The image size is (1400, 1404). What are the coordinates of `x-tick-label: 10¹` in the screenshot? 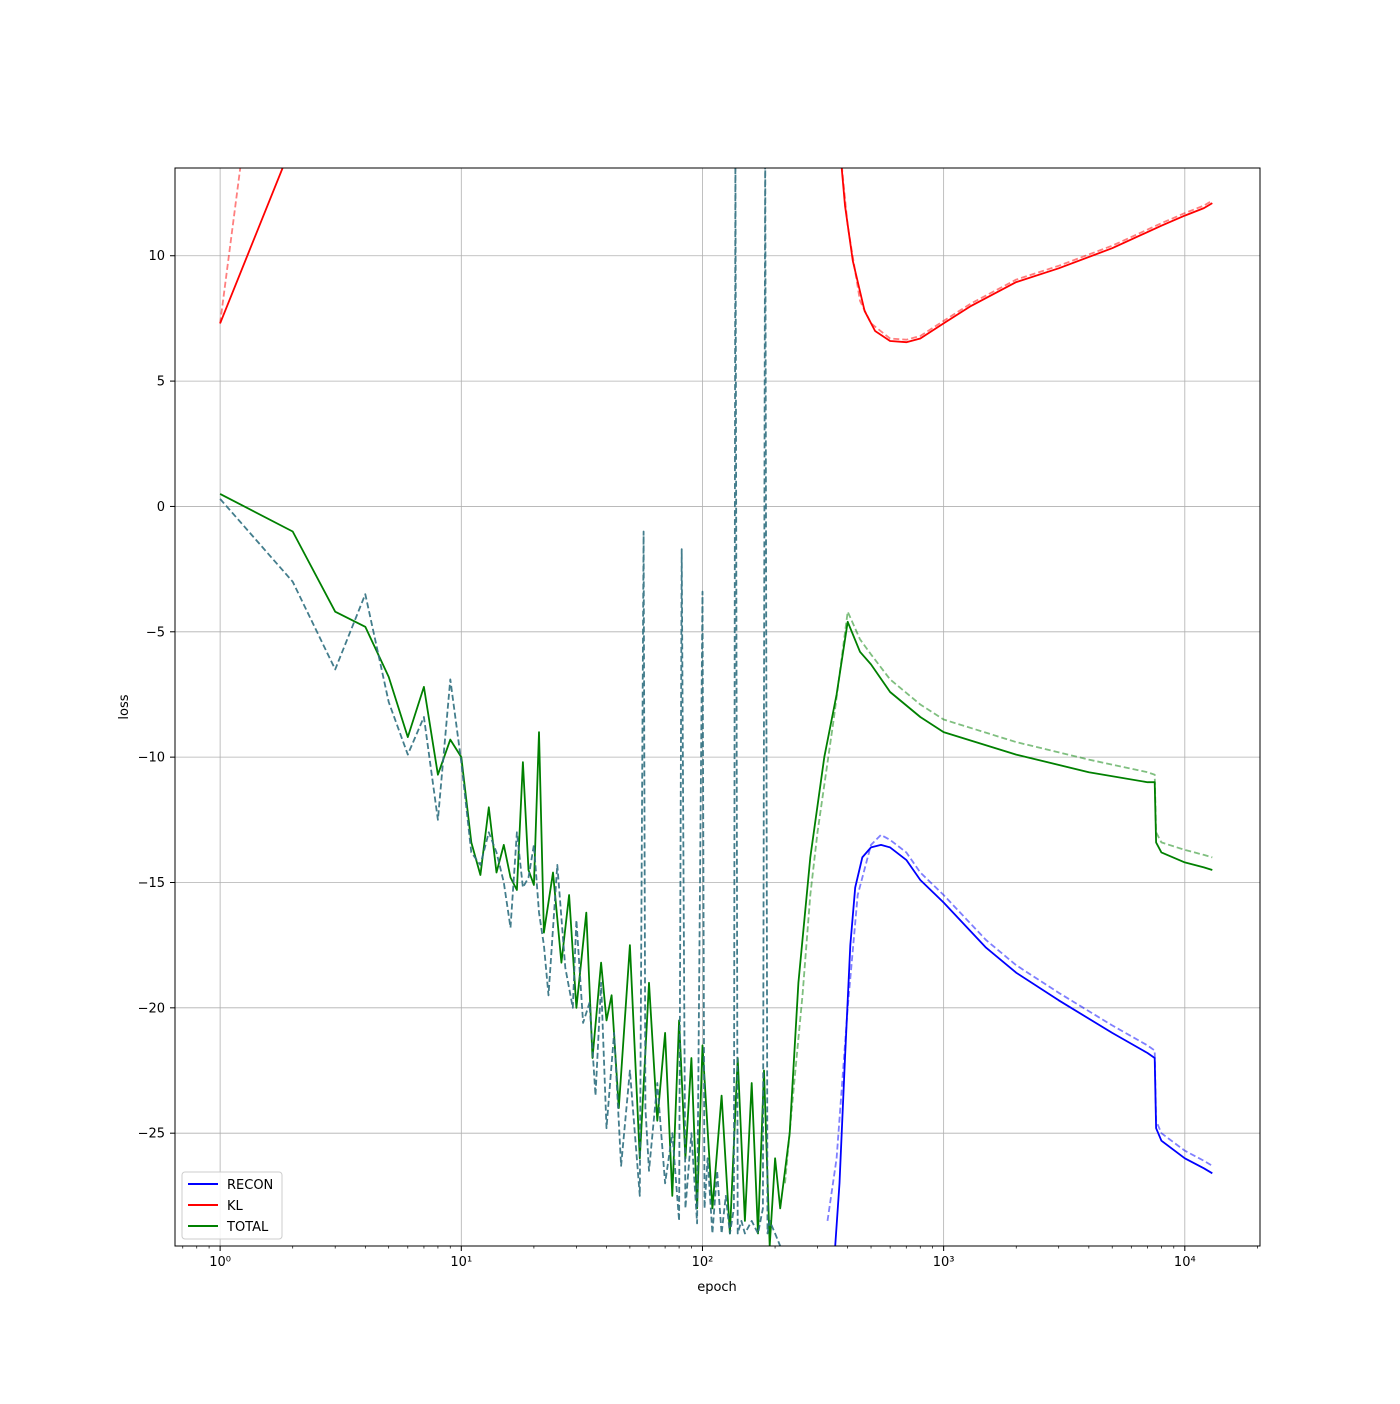 It's located at (461, 1262).